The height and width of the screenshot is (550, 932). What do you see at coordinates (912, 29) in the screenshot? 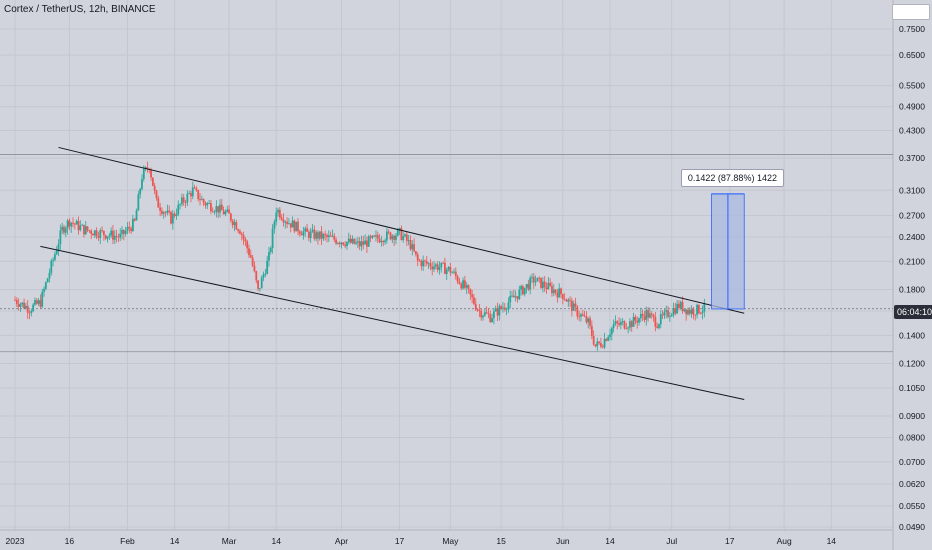
I see `y-tick-label: 0.7500` at bounding box center [912, 29].